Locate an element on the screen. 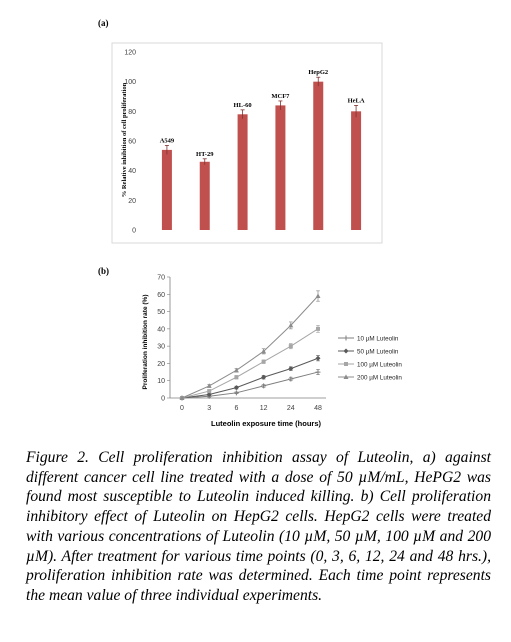  bar-label-a549: A549 is located at coordinates (167, 140).